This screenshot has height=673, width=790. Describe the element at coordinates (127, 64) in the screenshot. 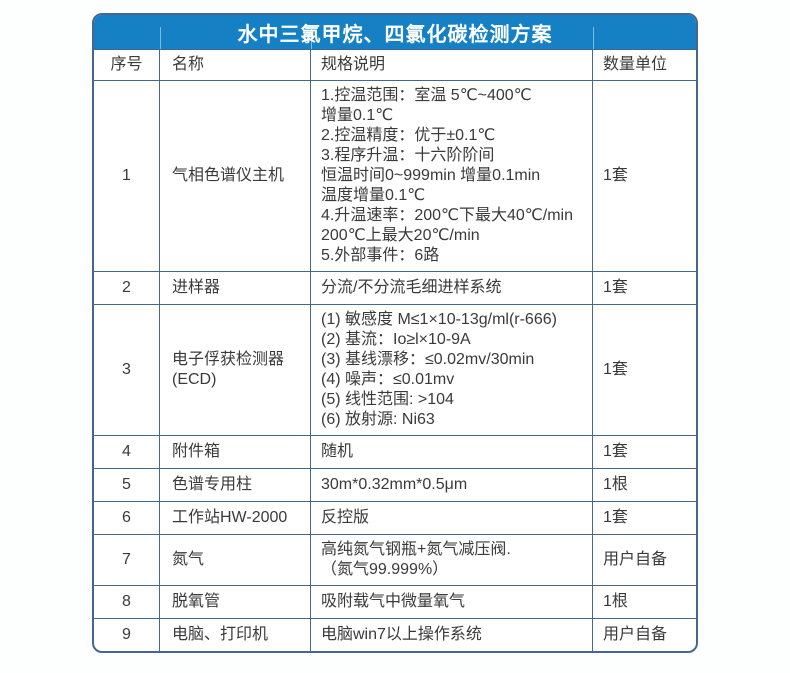

I see `header-no: 序号` at that location.